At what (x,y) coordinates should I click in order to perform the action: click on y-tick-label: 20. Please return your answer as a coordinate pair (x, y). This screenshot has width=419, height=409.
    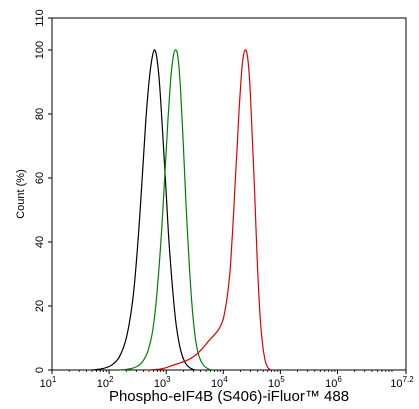
    Looking at the image, I should click on (40, 306).